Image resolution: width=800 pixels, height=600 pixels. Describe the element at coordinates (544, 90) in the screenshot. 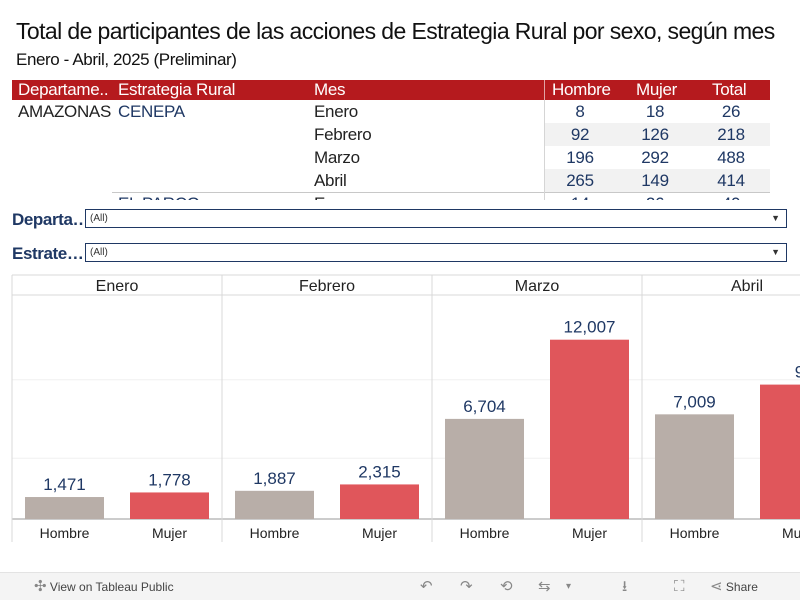

I see `header-divider` at that location.